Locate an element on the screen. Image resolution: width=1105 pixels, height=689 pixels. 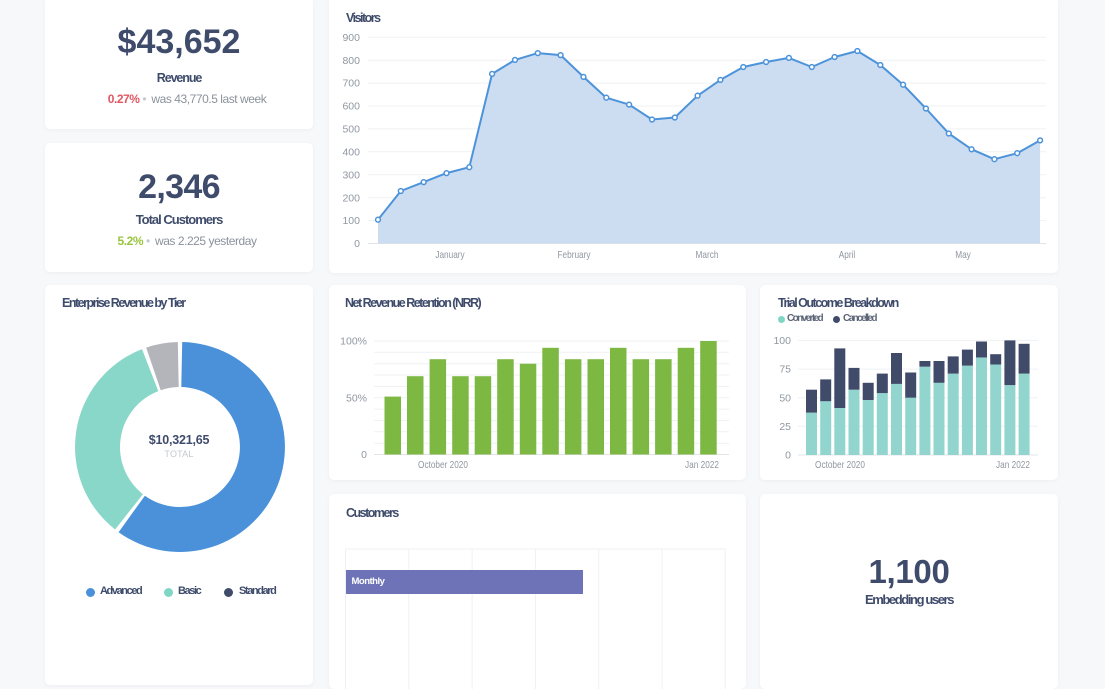
svg-text: 50 is located at coordinates (785, 398).